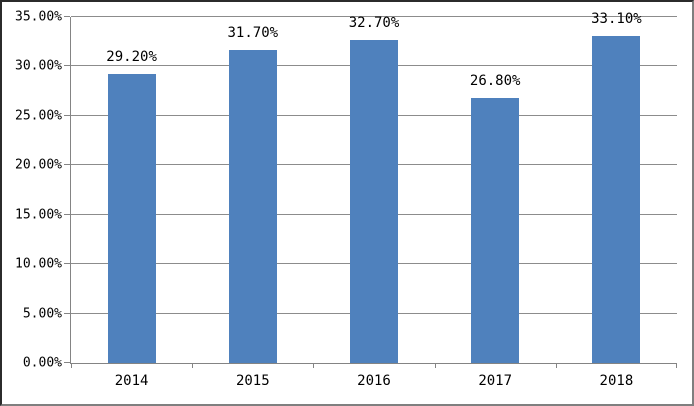 The height and width of the screenshot is (406, 694). What do you see at coordinates (131, 218) in the screenshot?
I see `bar-2014` at bounding box center [131, 218].